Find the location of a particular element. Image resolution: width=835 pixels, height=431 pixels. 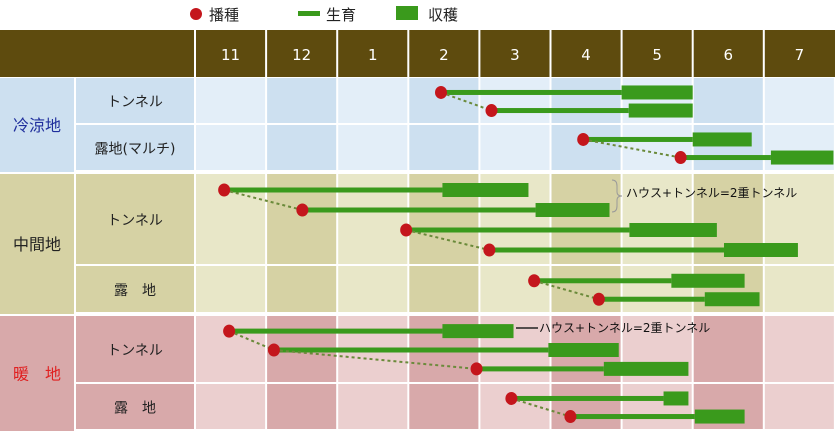

region-label-cell is located at coordinates (37, 244).